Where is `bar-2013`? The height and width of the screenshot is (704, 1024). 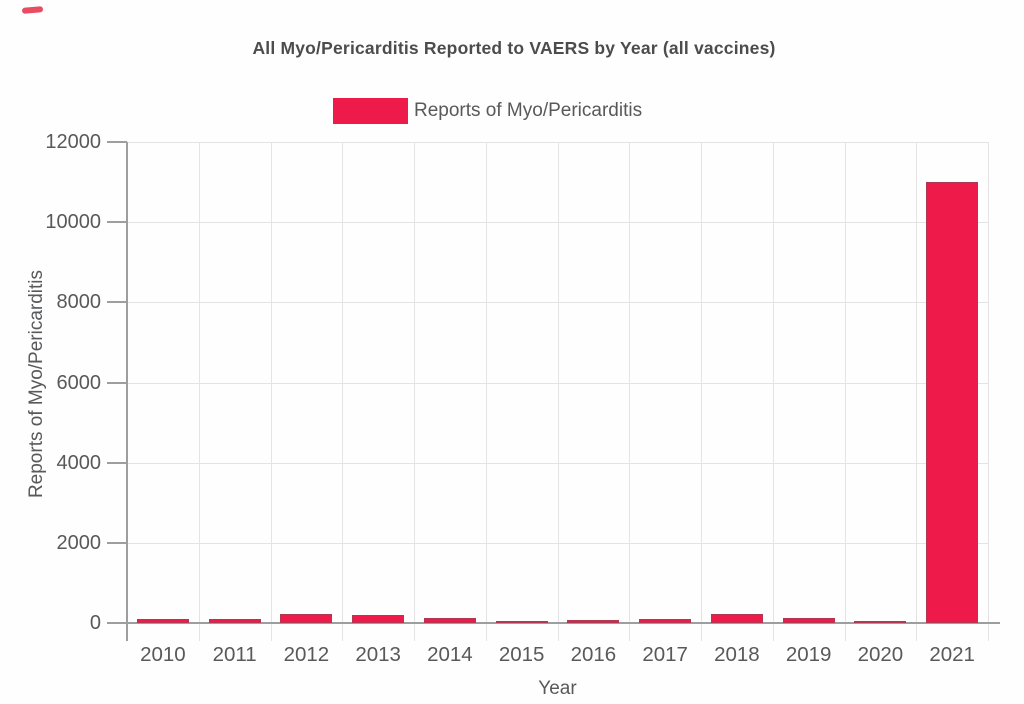 bar-2013 is located at coordinates (378, 619).